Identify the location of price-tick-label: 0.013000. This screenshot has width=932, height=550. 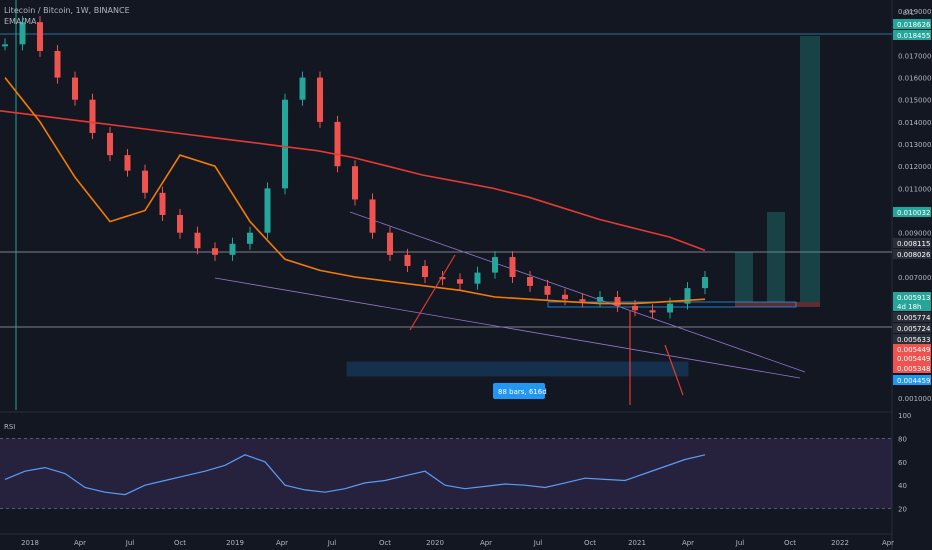
(914, 145).